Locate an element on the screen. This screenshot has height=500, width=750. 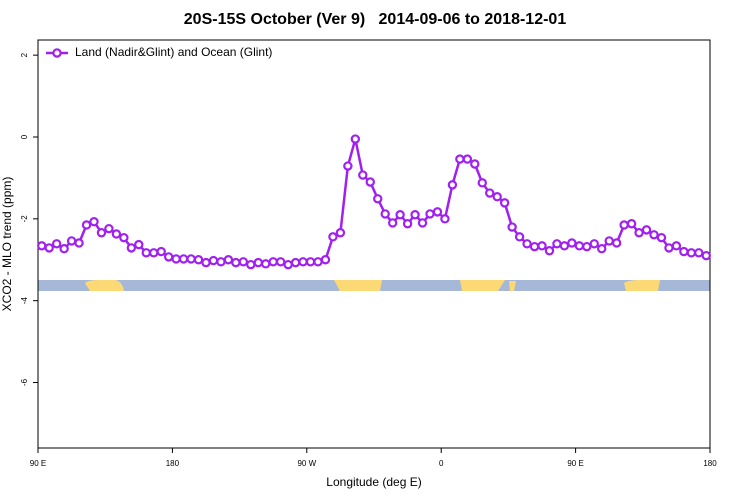
surface-band is located at coordinates (374, 285).